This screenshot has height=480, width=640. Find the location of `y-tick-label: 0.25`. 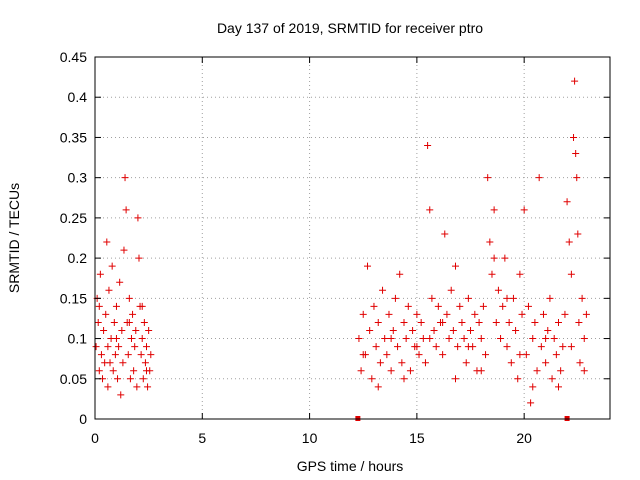

y-tick-label: 0.25 is located at coordinates (73, 218).